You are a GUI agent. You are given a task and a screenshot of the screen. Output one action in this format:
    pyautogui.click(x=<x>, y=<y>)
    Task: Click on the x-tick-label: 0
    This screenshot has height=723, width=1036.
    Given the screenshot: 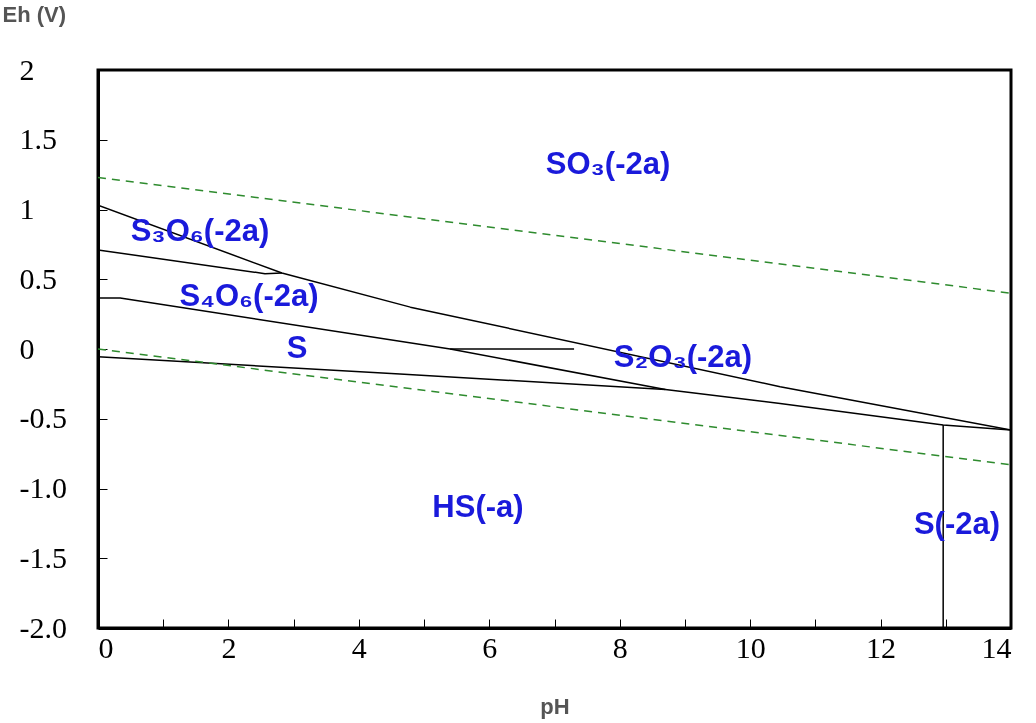 What is the action you would take?
    pyautogui.click(x=106, y=647)
    